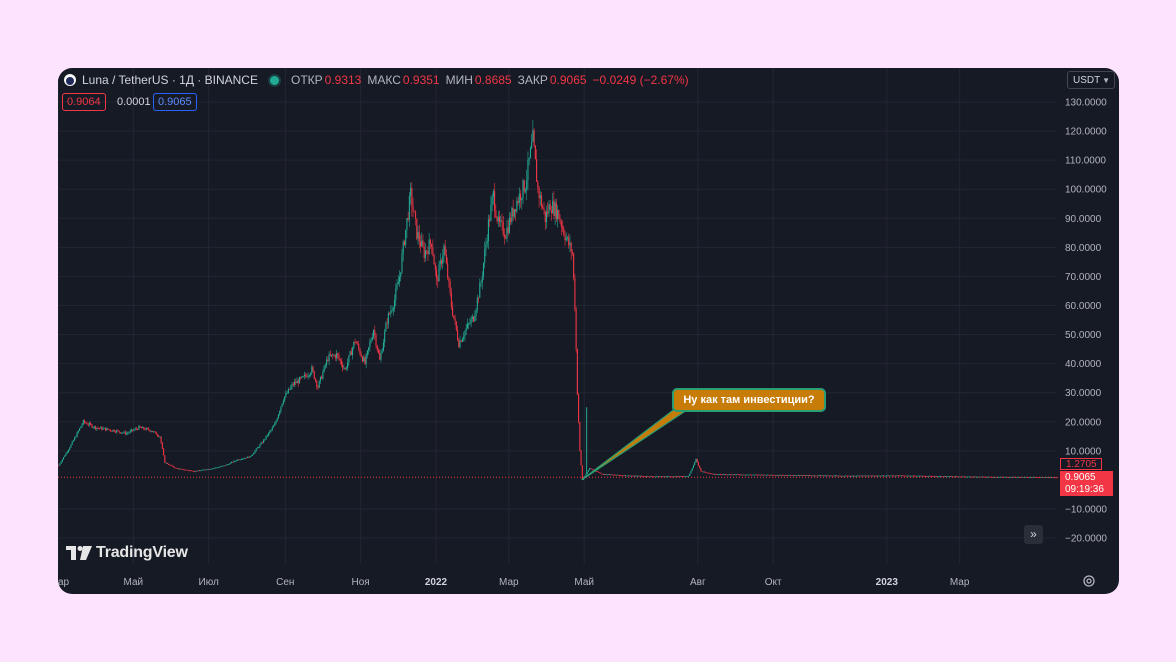 Image resolution: width=1176 pixels, height=662 pixels. I want to click on last-price-tag: 0.9065 09:19:36, so click(1086, 483).